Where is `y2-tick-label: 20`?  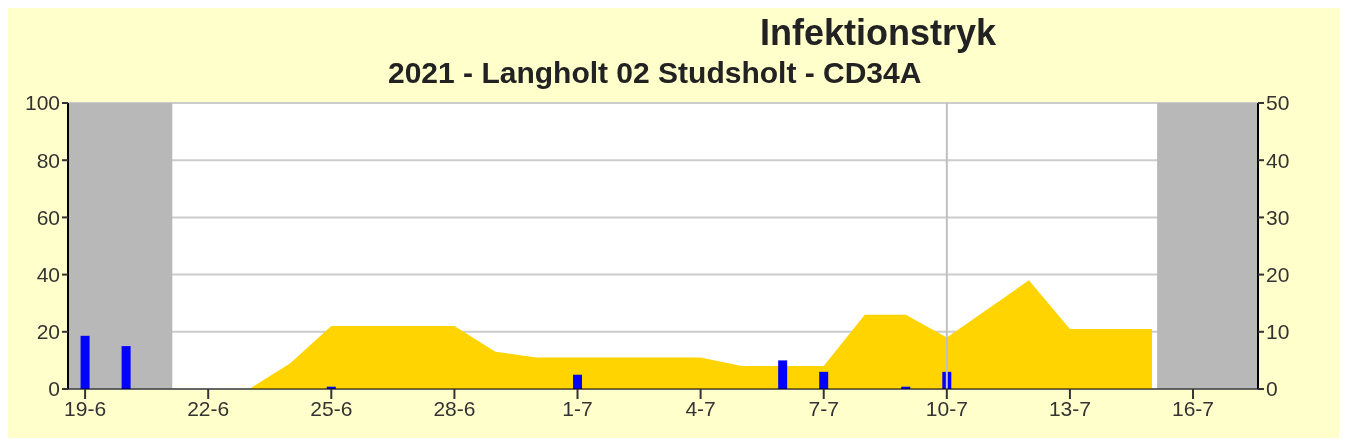 y2-tick-label: 20 is located at coordinates (1278, 275).